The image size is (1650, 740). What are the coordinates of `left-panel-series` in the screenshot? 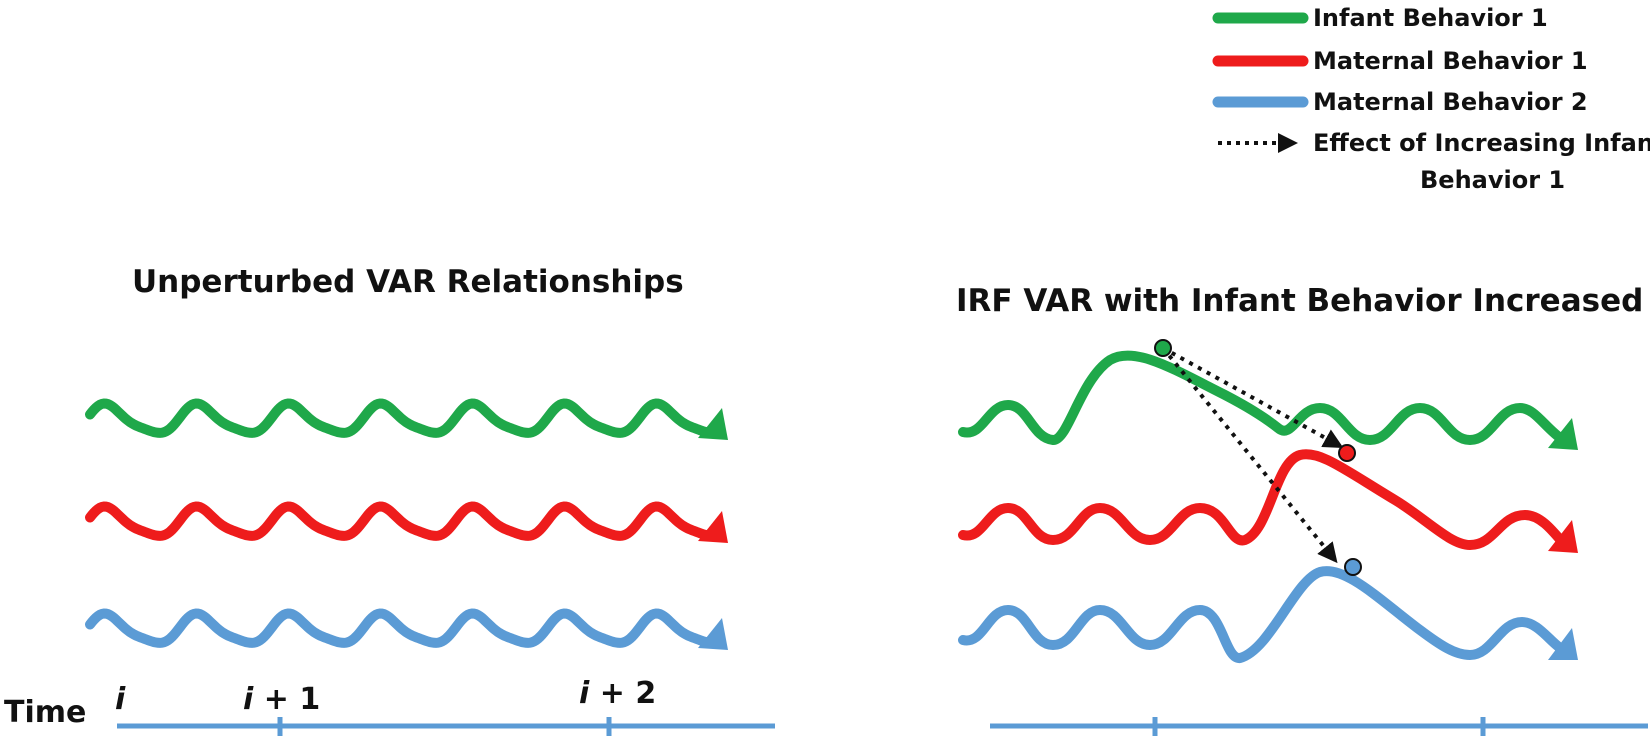 It's located at (406, 524).